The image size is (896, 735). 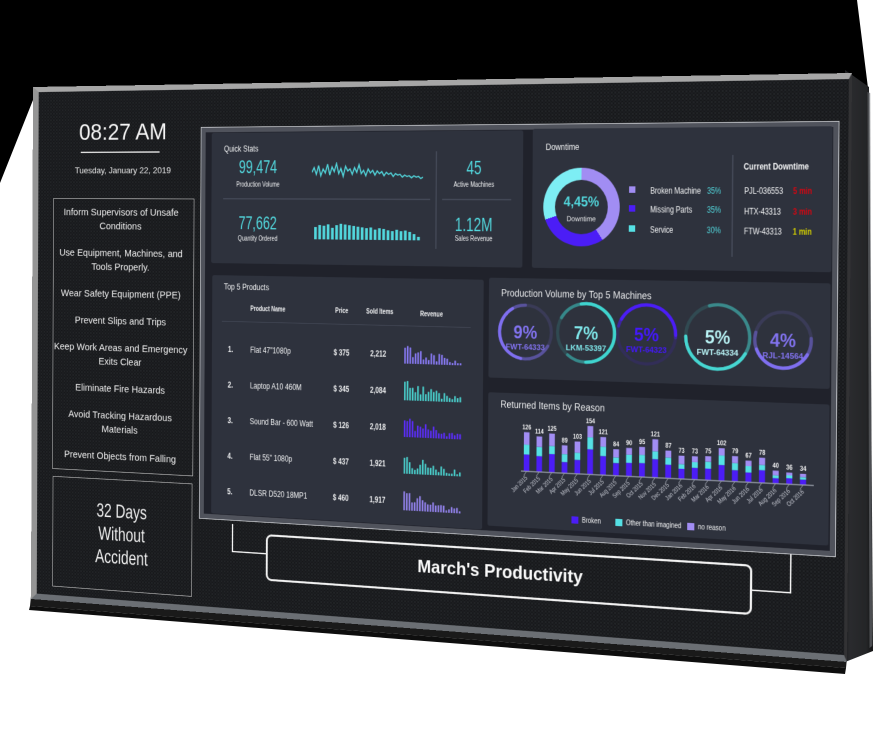 I want to click on svg-text: 126, so click(x=526, y=428).